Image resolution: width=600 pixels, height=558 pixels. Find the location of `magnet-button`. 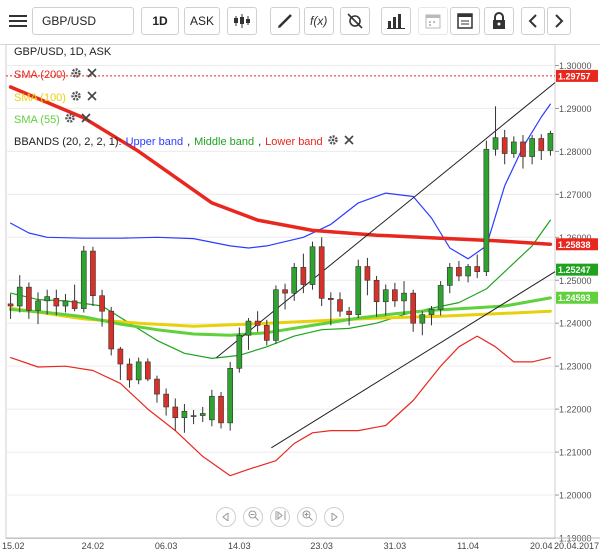

magnet-button is located at coordinates (355, 21).